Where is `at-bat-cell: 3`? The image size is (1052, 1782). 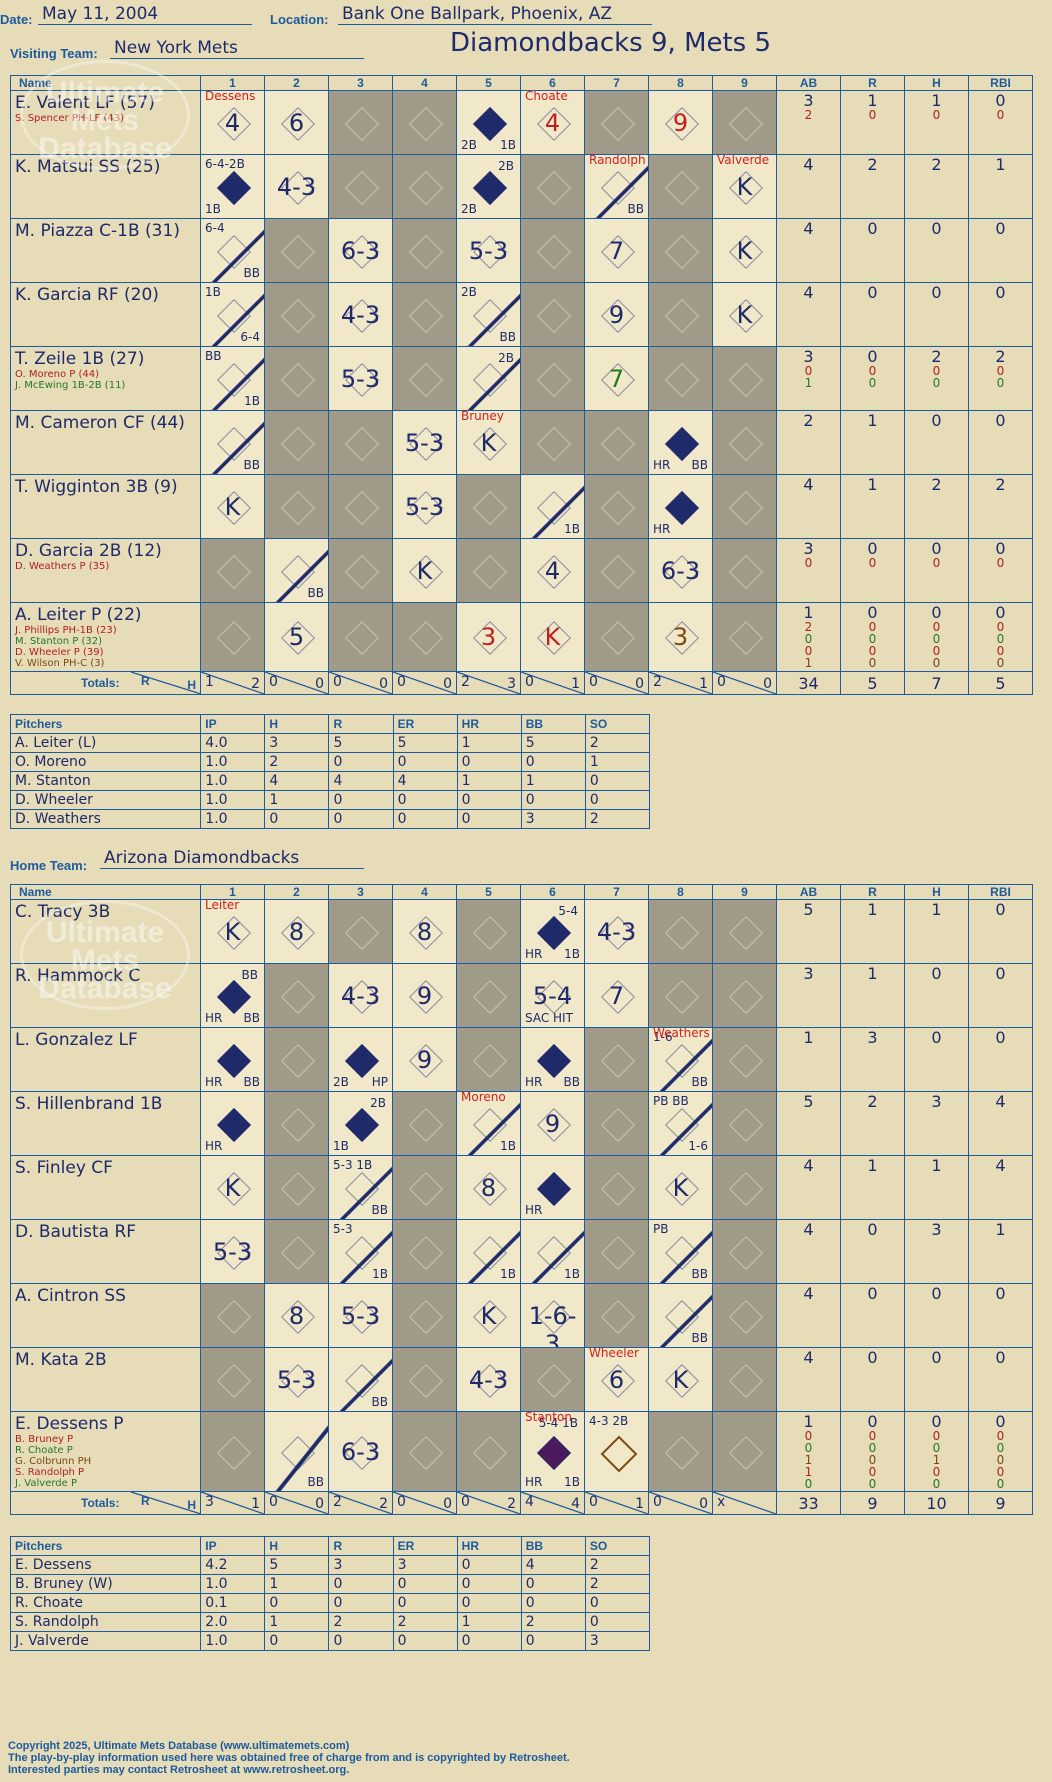
at-bat-cell: 3 is located at coordinates (680, 637).